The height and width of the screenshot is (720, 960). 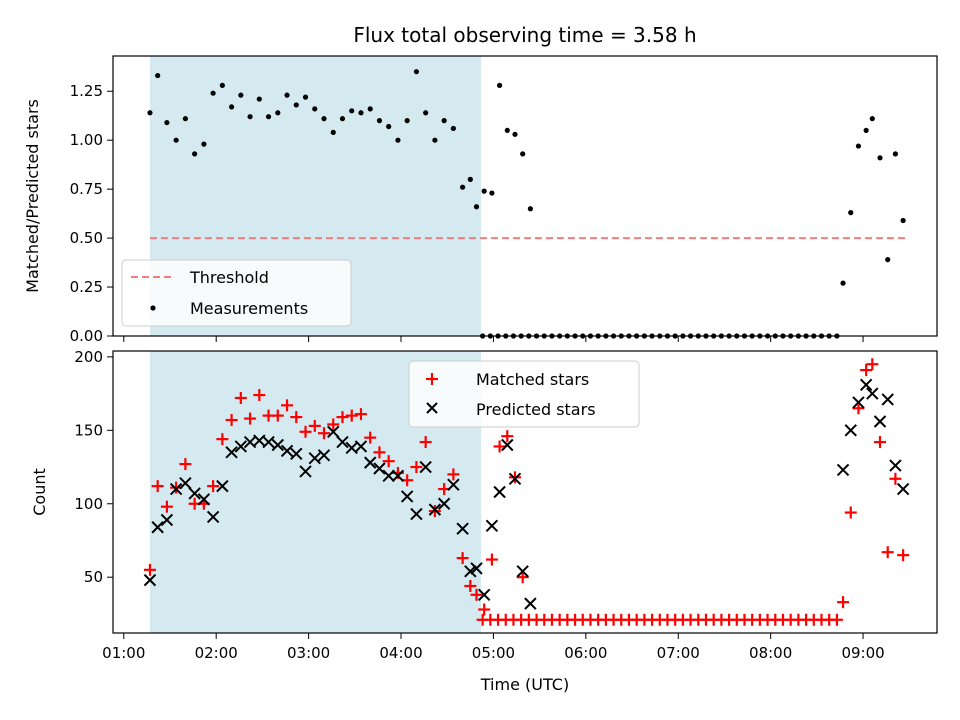 I want to click on count-legend-box, so click(x=524, y=394).